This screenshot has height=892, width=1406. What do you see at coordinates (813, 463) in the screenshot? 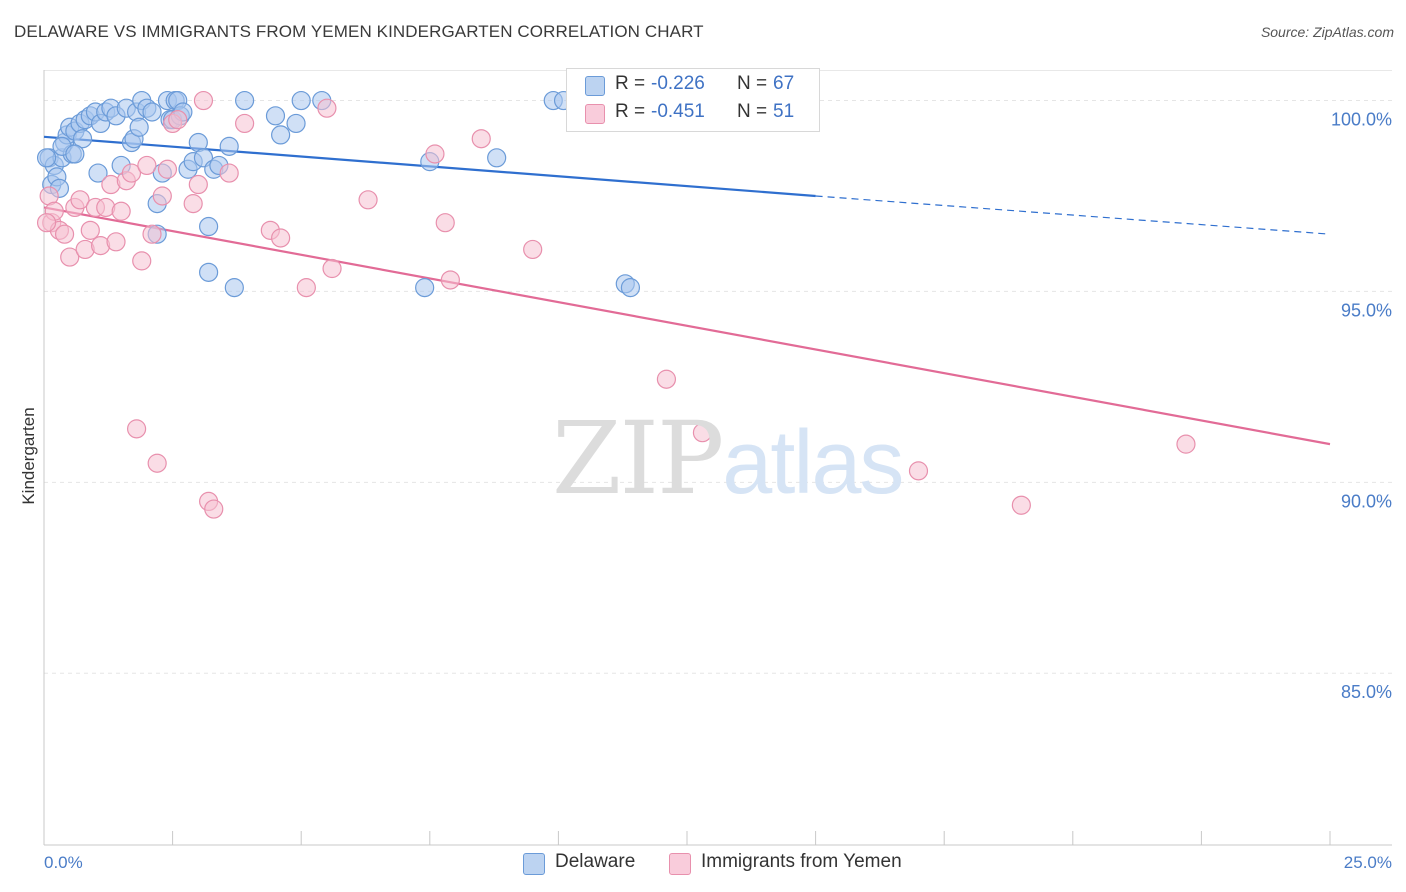
I see `watermark-atlas: atlas` at bounding box center [813, 463].